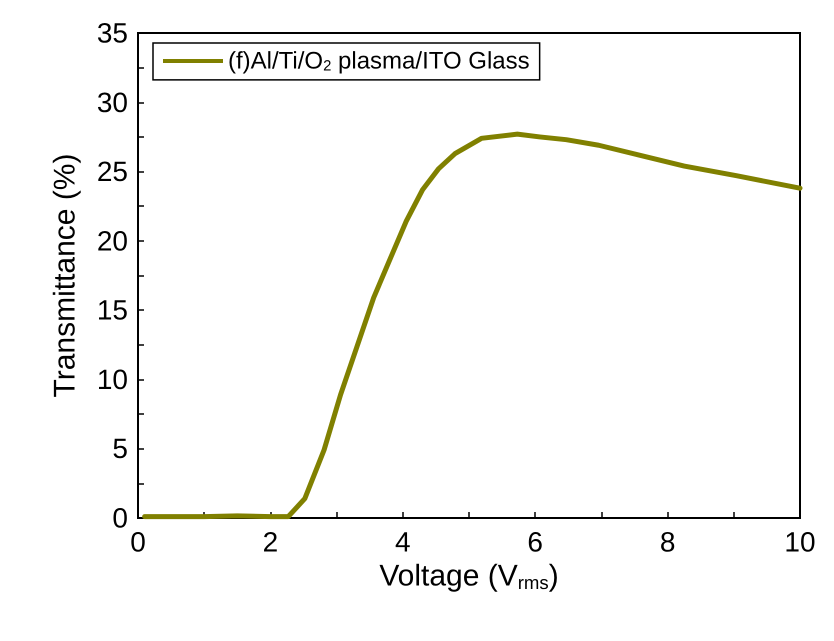 Image resolution: width=834 pixels, height=641 pixels. I want to click on x-tick-label: 8, so click(668, 542).